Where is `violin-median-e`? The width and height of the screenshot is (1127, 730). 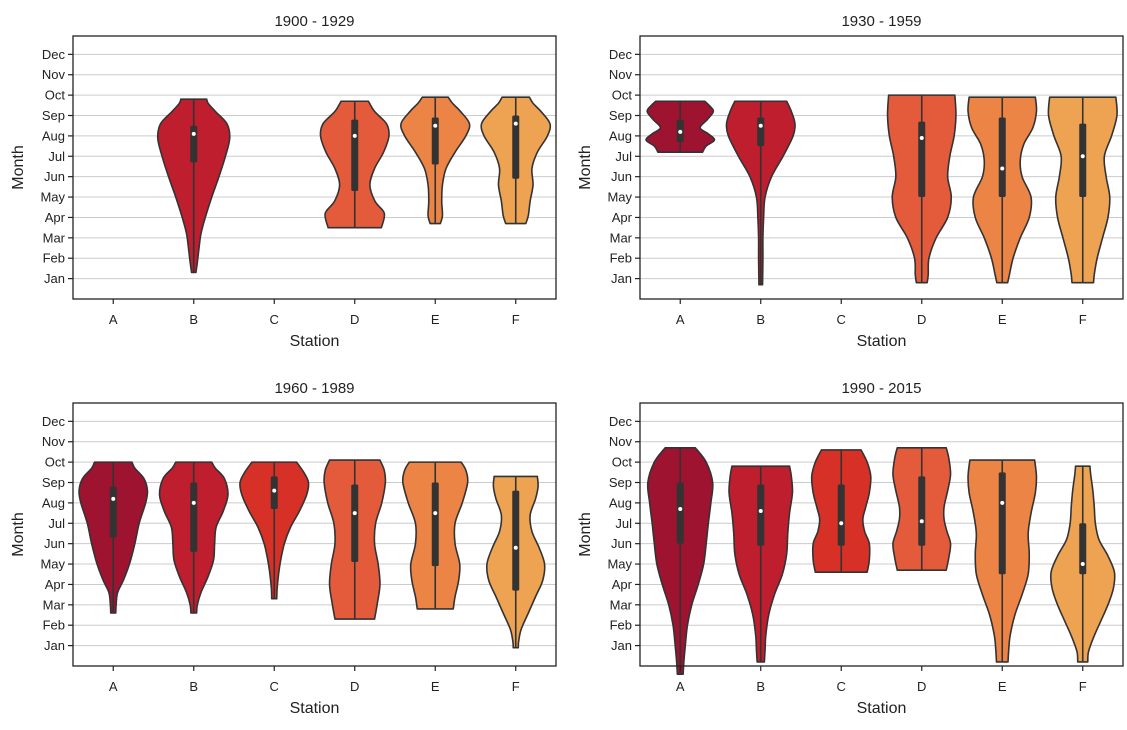 violin-median-e is located at coordinates (1002, 502).